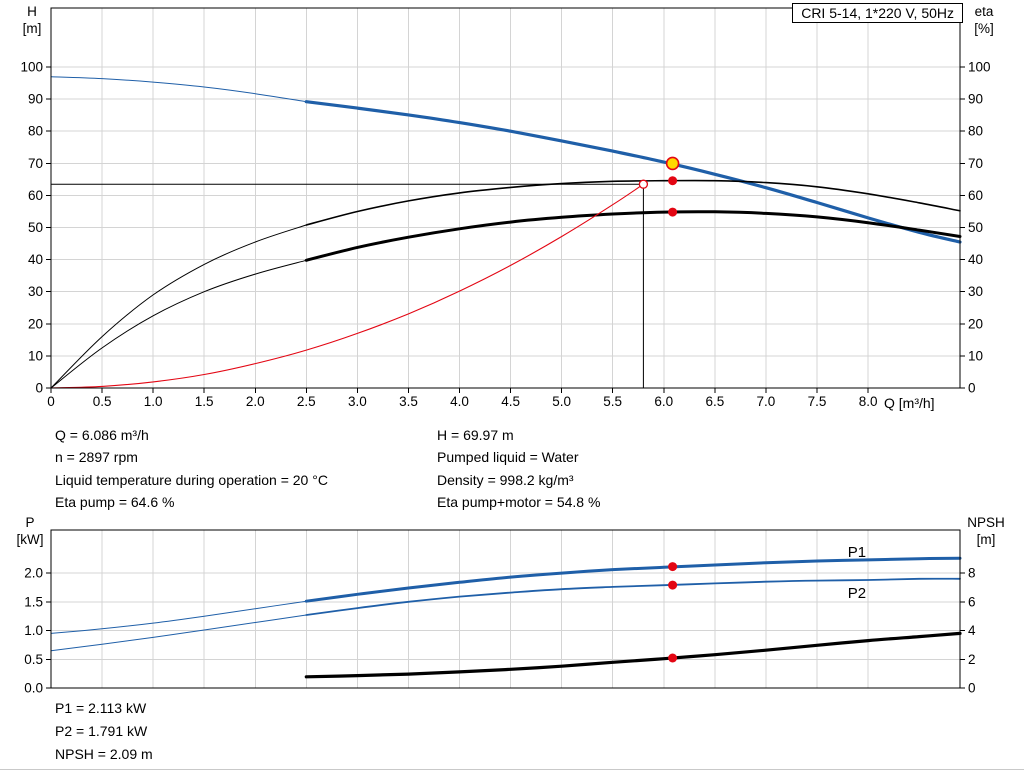  Describe the element at coordinates (255, 401) in the screenshot. I see `x-tick-label: 2.0` at that location.